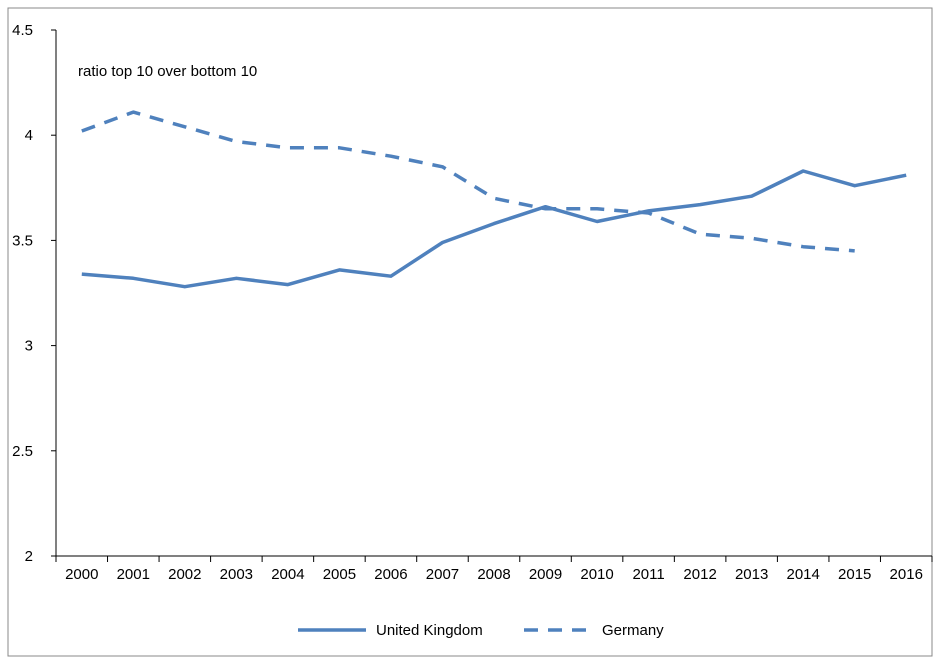 This screenshot has width=934, height=658. I want to click on chart-annotation: ratio top 10 over bottom 10, so click(167, 71).